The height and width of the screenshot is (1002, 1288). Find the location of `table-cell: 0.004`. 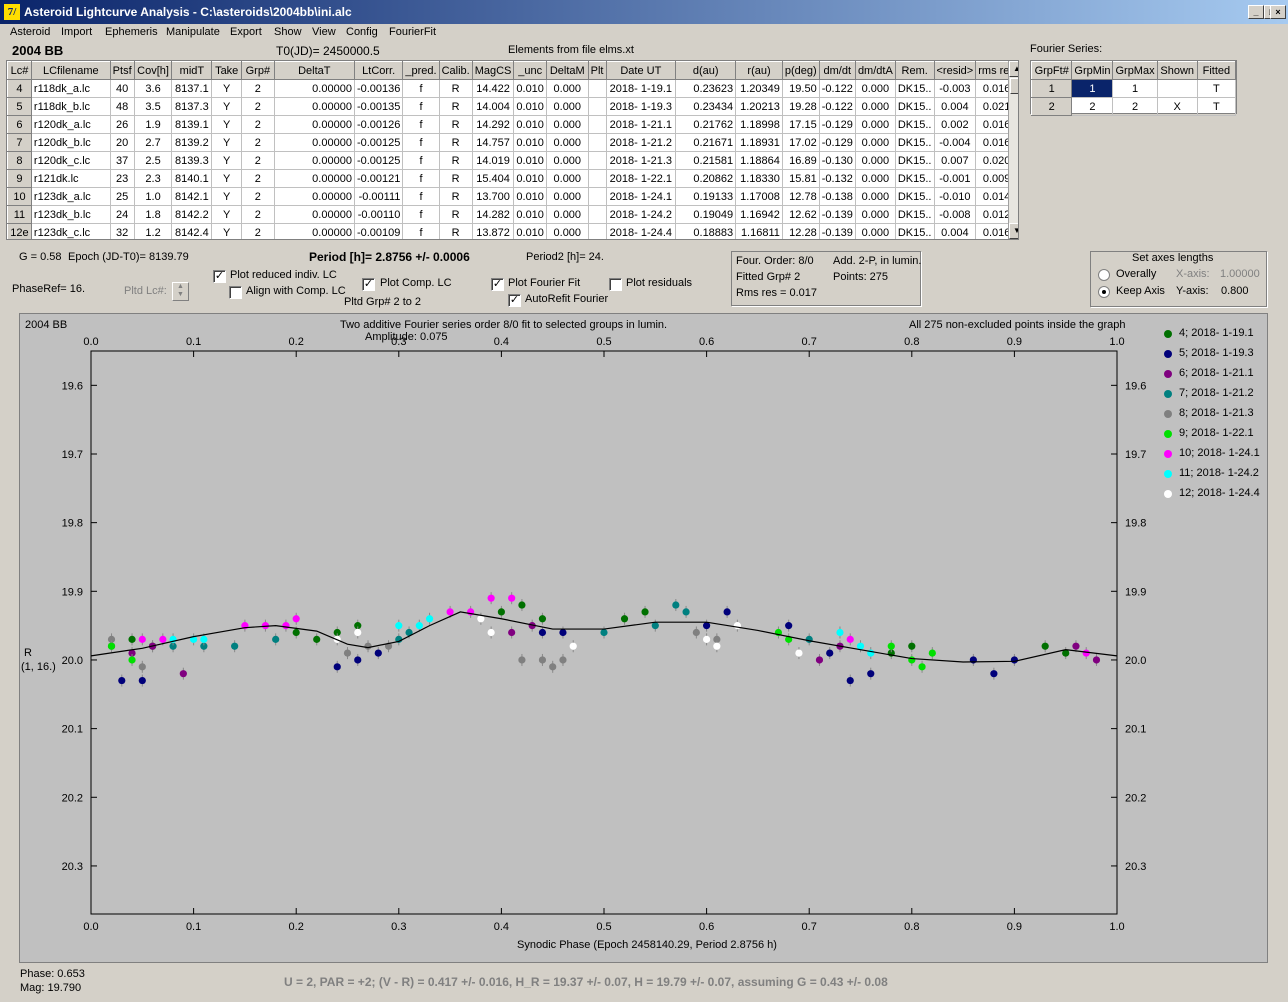

table-cell: 0.004 is located at coordinates (955, 106).